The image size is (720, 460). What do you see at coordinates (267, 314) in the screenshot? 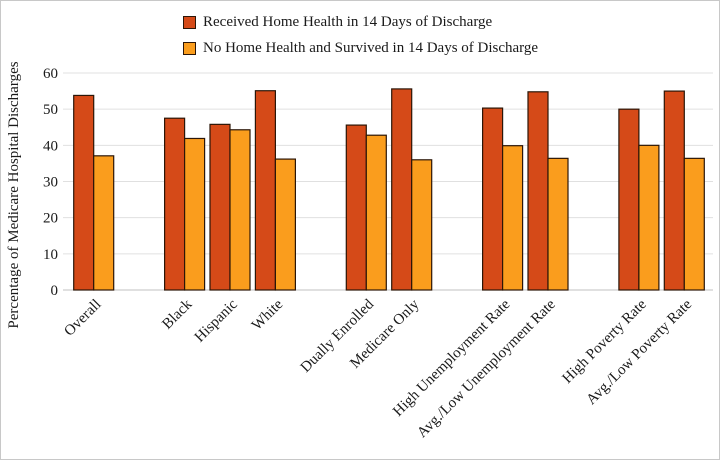
I see `x-tick-label: White` at bounding box center [267, 314].